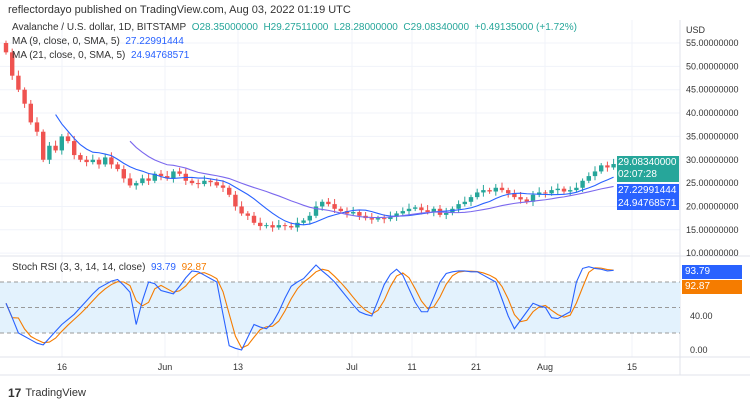 This screenshot has width=750, height=404. What do you see at coordinates (712, 160) in the screenshot?
I see `price-tick: 30.00000000` at bounding box center [712, 160].